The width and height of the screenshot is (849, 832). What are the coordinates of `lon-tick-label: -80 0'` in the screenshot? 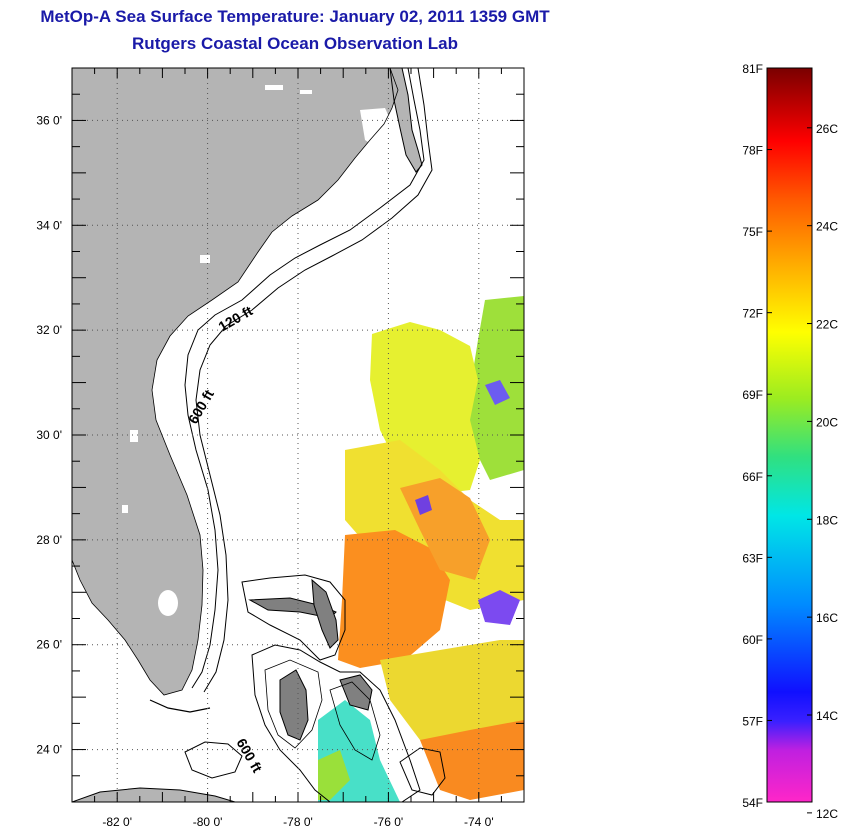 It's located at (208, 822).